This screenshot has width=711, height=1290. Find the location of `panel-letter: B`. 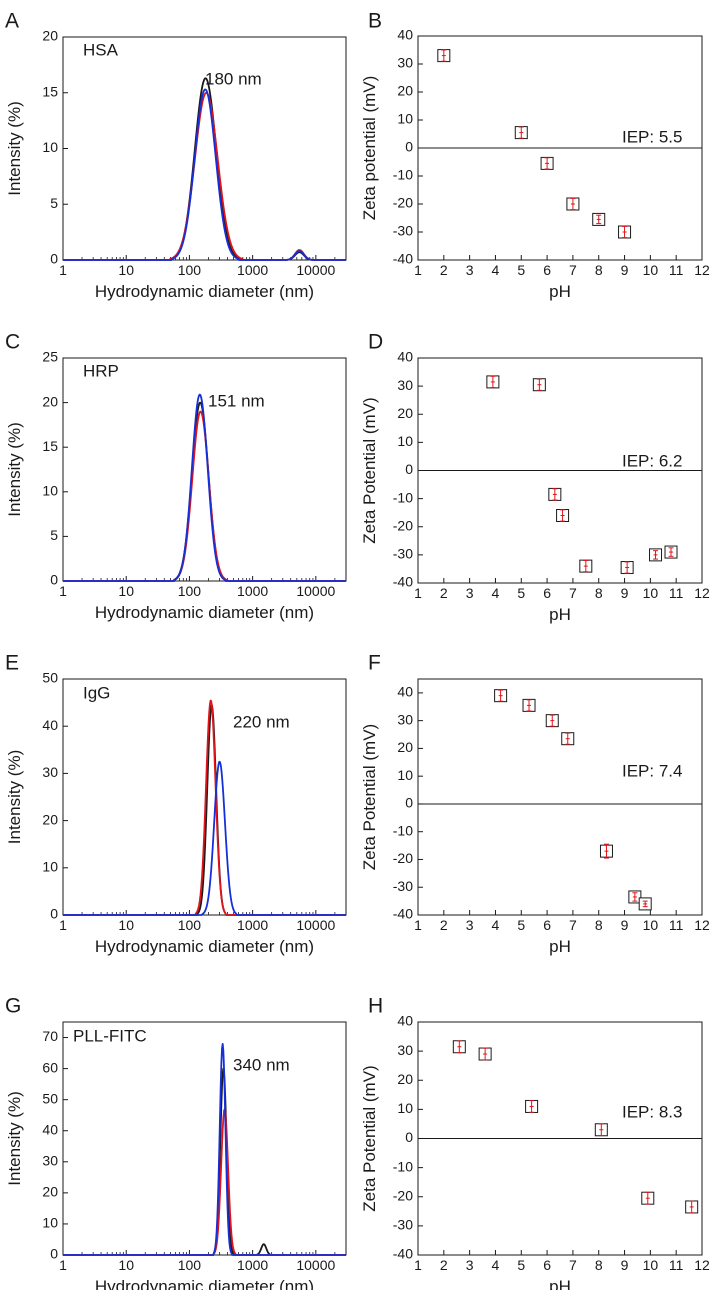

panel-letter: B is located at coordinates (375, 21).